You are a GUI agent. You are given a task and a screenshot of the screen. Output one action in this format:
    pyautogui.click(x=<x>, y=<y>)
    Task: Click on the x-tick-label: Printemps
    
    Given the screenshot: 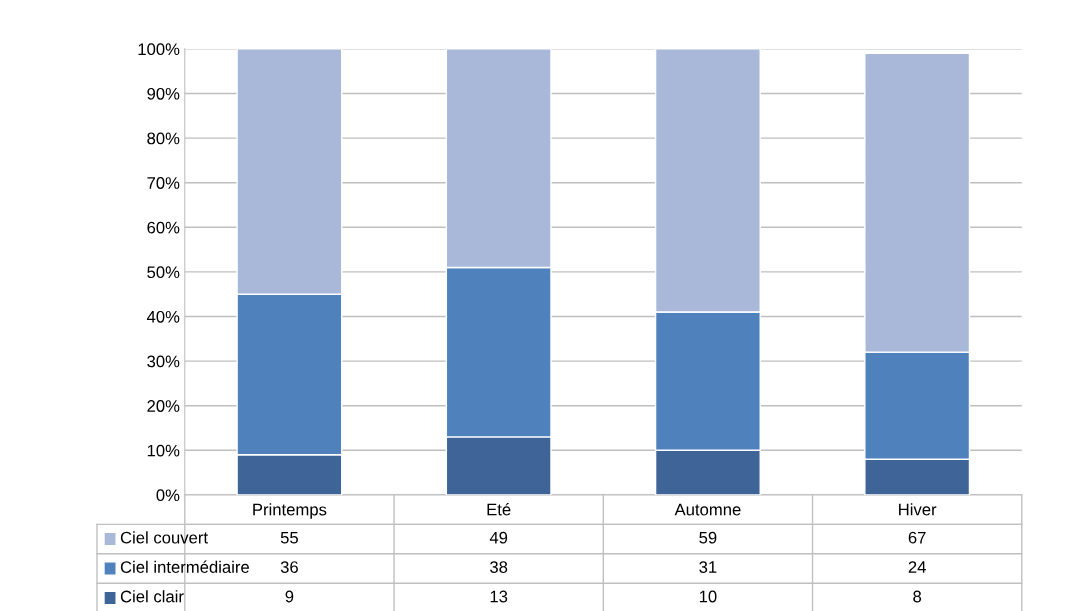 What is the action you would take?
    pyautogui.click(x=290, y=511)
    